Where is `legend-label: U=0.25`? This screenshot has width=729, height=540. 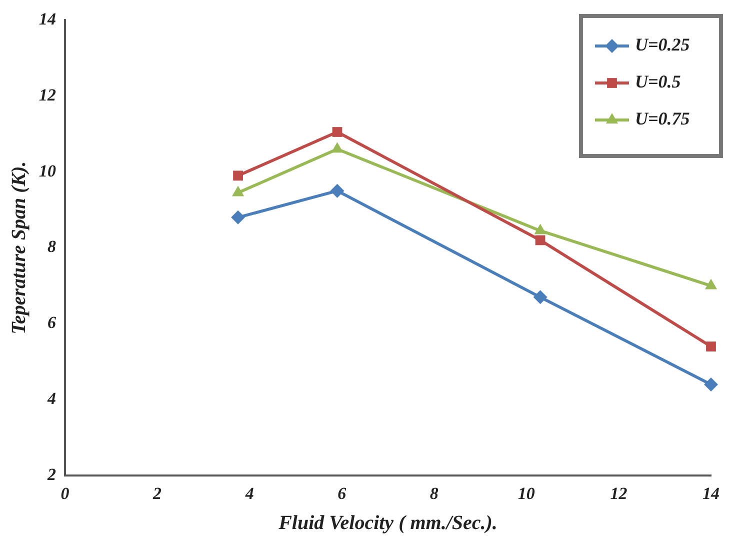
legend-label: U=0.25 is located at coordinates (662, 44).